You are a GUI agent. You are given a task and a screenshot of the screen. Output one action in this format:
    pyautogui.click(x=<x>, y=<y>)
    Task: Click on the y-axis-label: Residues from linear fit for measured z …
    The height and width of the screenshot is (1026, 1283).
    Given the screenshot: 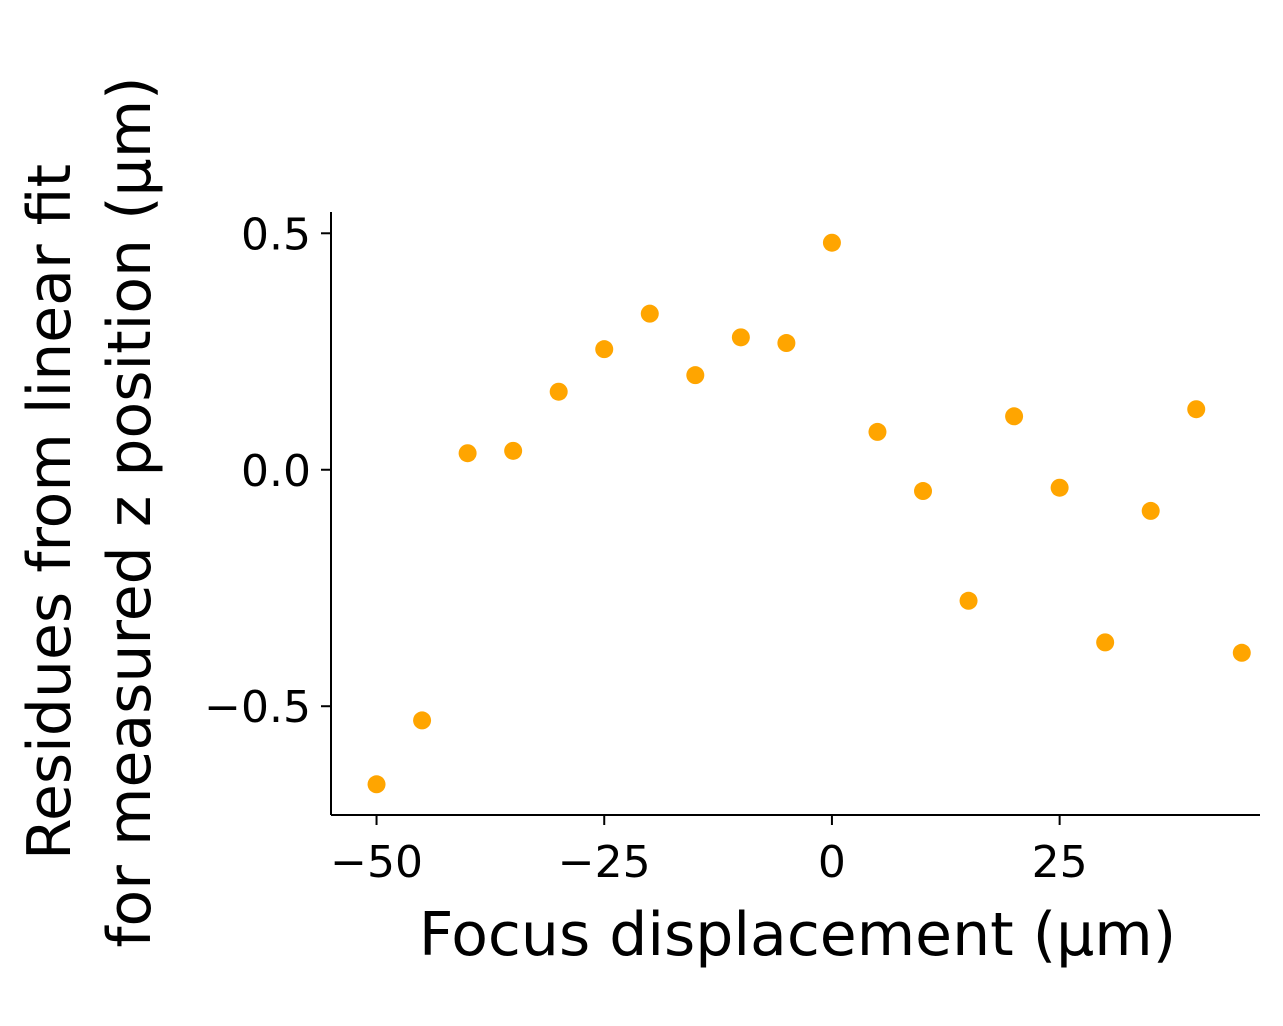 What is the action you would take?
    pyautogui.click(x=90, y=511)
    